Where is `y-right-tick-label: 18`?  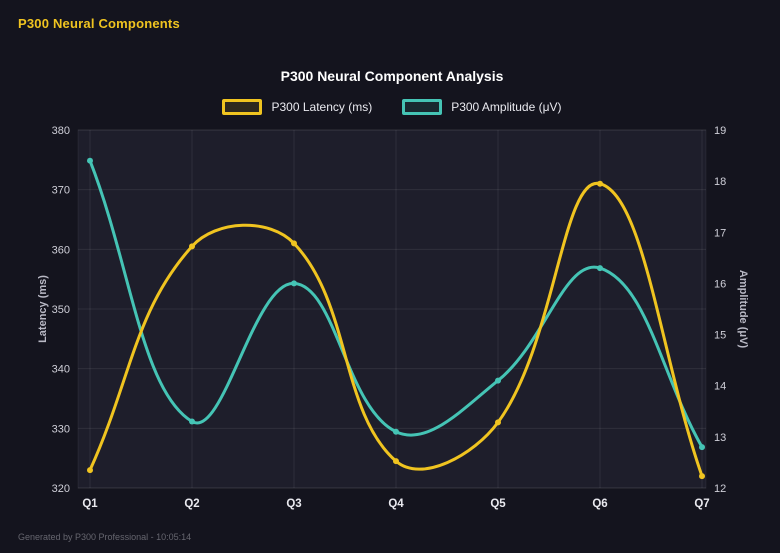
y-right-tick-label: 18 is located at coordinates (720, 182).